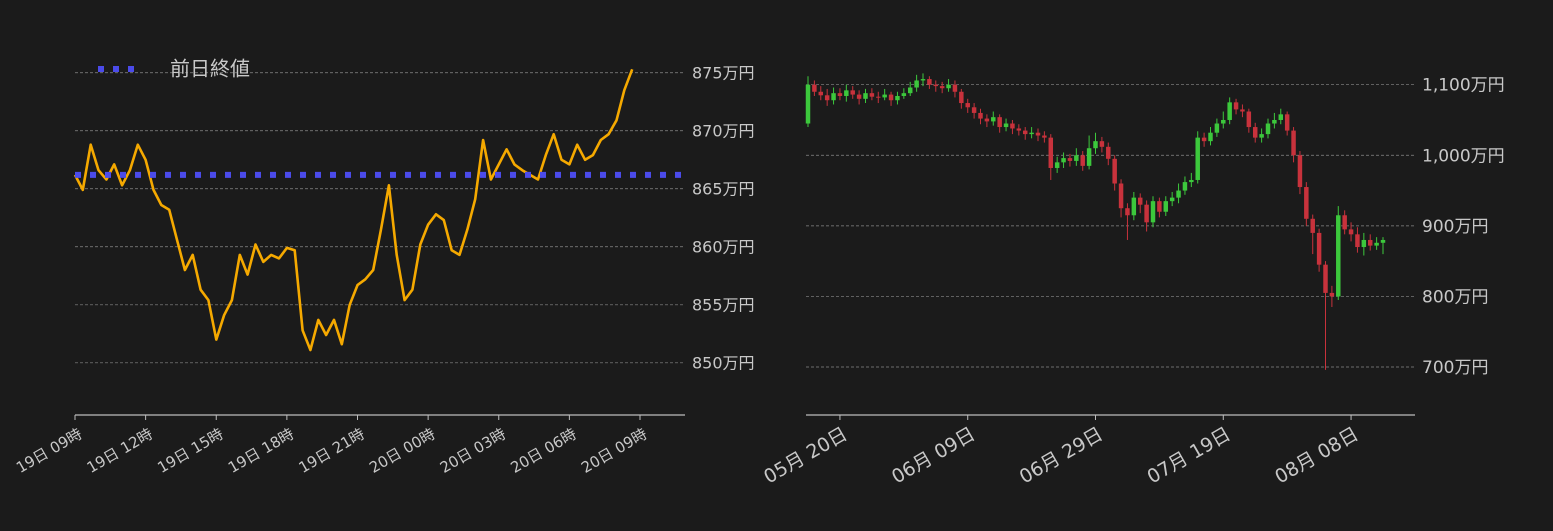 Image resolution: width=1553 pixels, height=531 pixels. I want to click on y-tick-label: 875万円, so click(723, 72).